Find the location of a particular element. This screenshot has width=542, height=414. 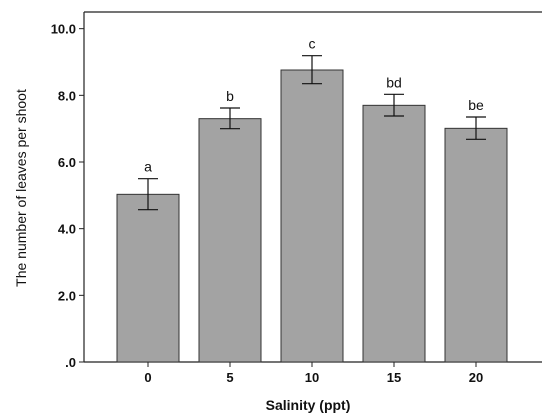

y-tick-label: 4.0 is located at coordinates (67, 229).